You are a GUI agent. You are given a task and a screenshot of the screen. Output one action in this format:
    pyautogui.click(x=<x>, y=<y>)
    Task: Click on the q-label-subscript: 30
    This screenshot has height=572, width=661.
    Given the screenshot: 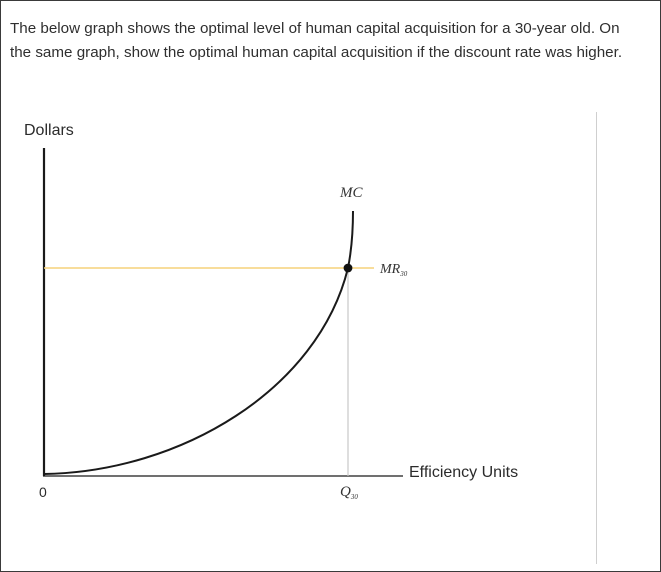 What is the action you would take?
    pyautogui.click(x=354, y=497)
    